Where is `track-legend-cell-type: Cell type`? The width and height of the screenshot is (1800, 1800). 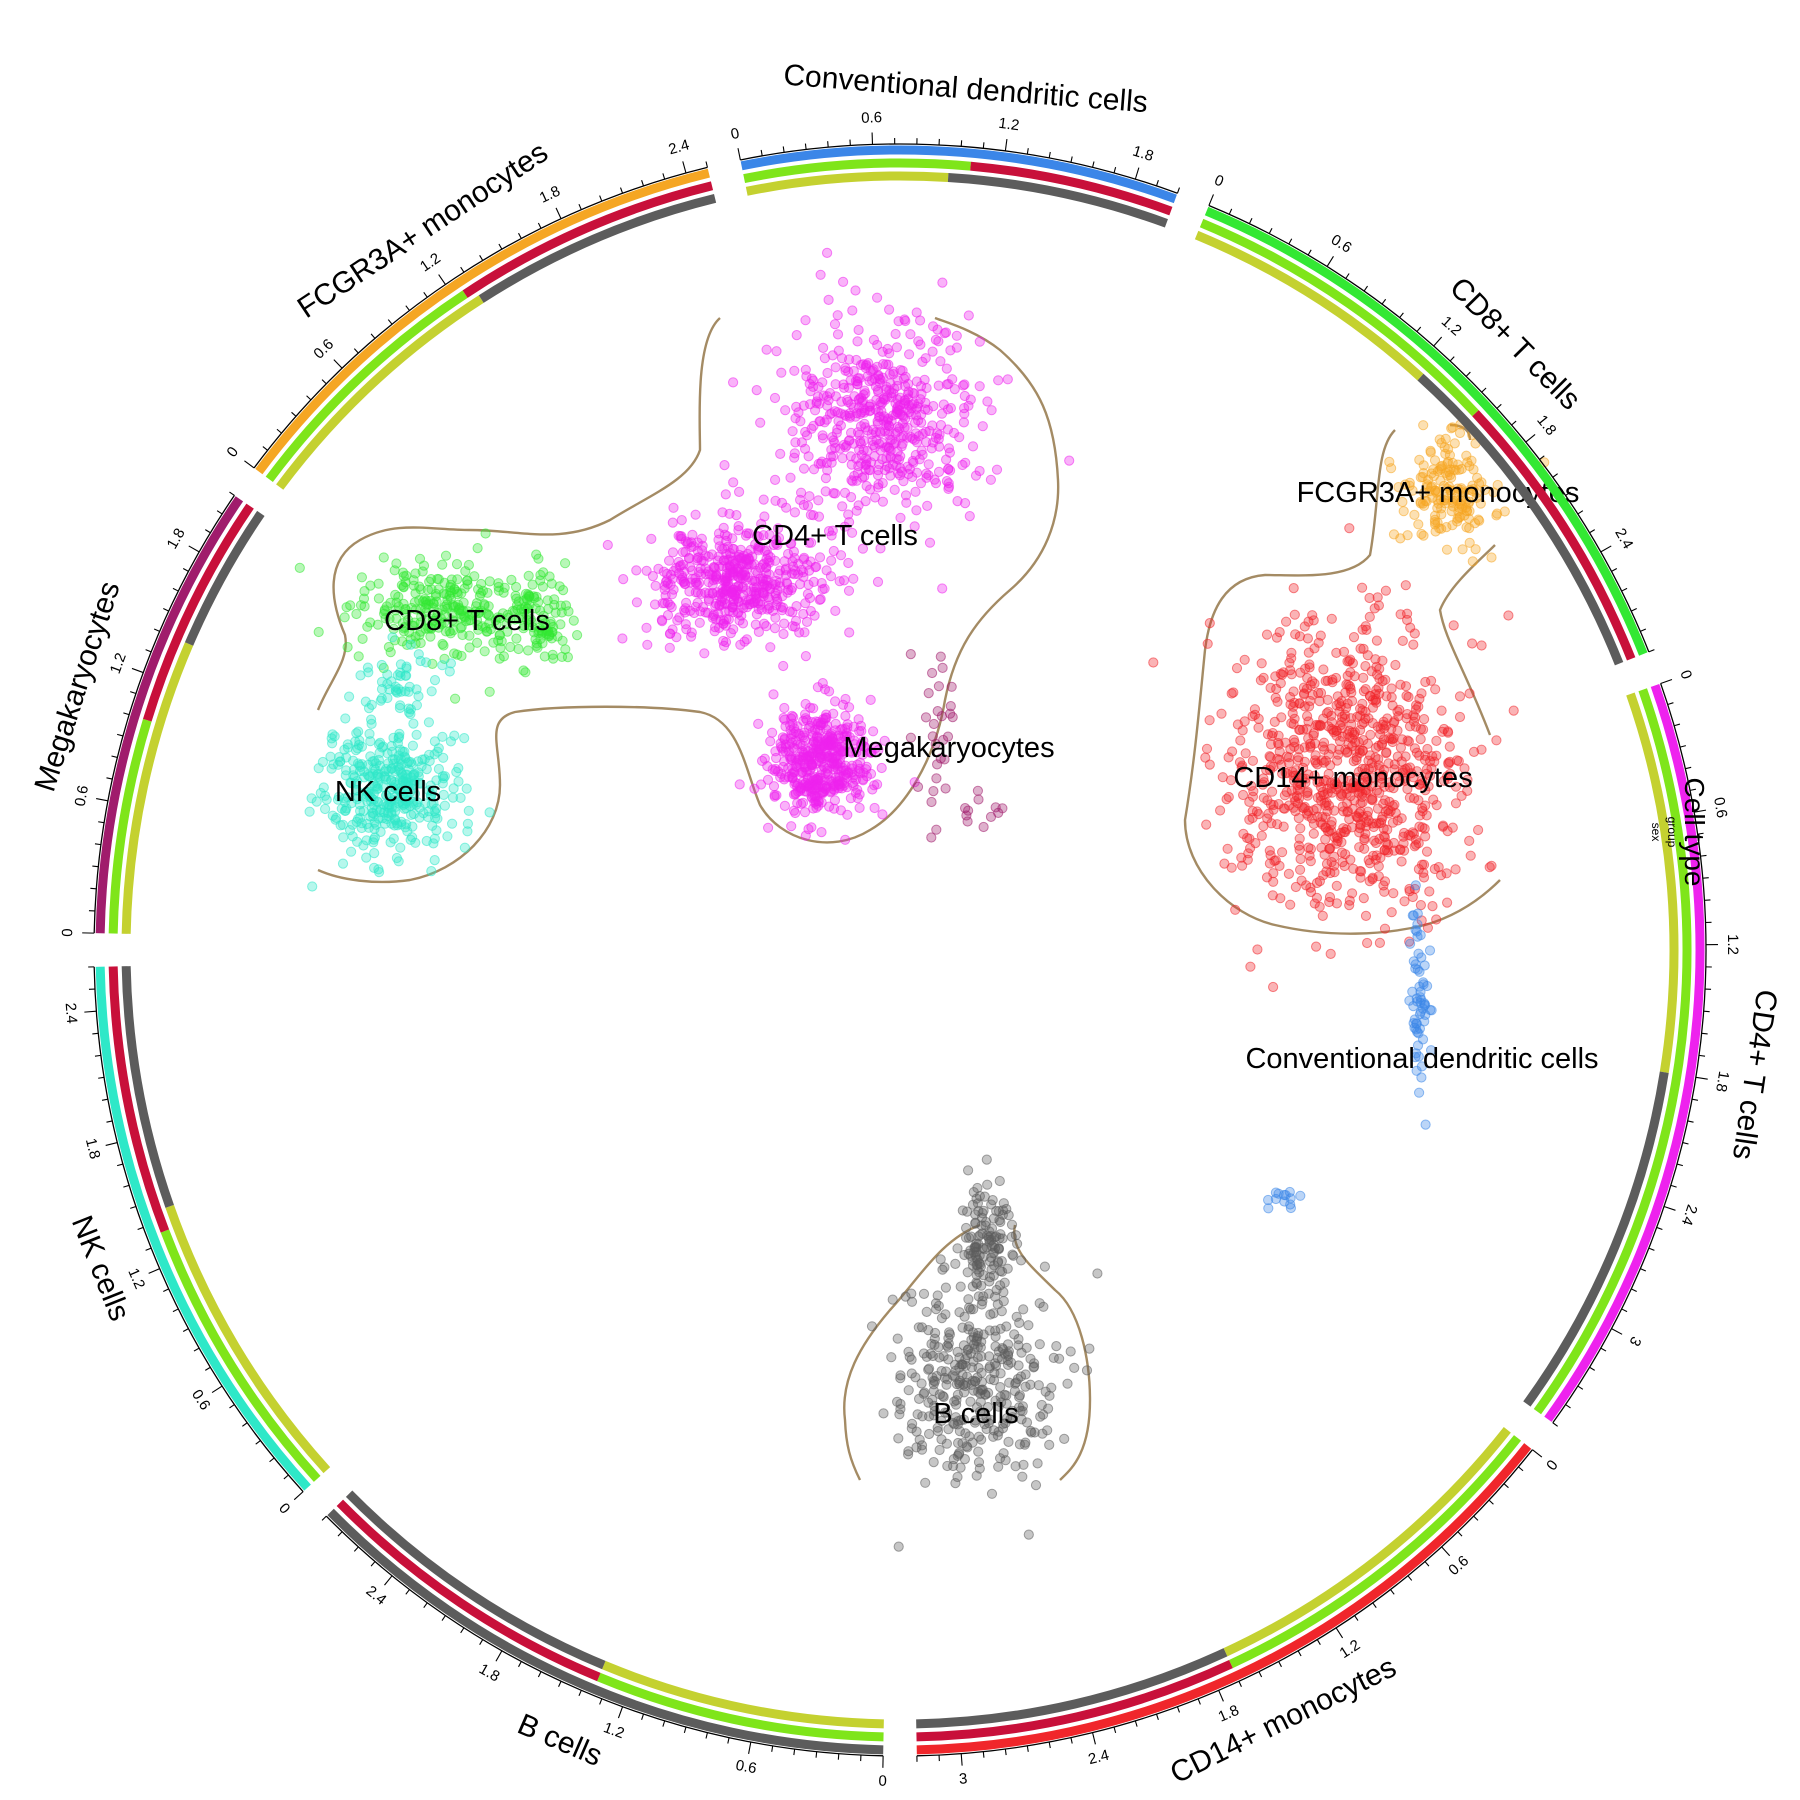
track-legend-cell-type: Cell type is located at coordinates (1694, 832).